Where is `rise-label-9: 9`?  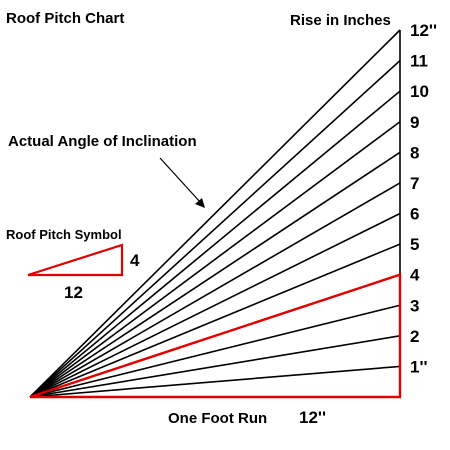 rise-label-9: 9 is located at coordinates (414, 122).